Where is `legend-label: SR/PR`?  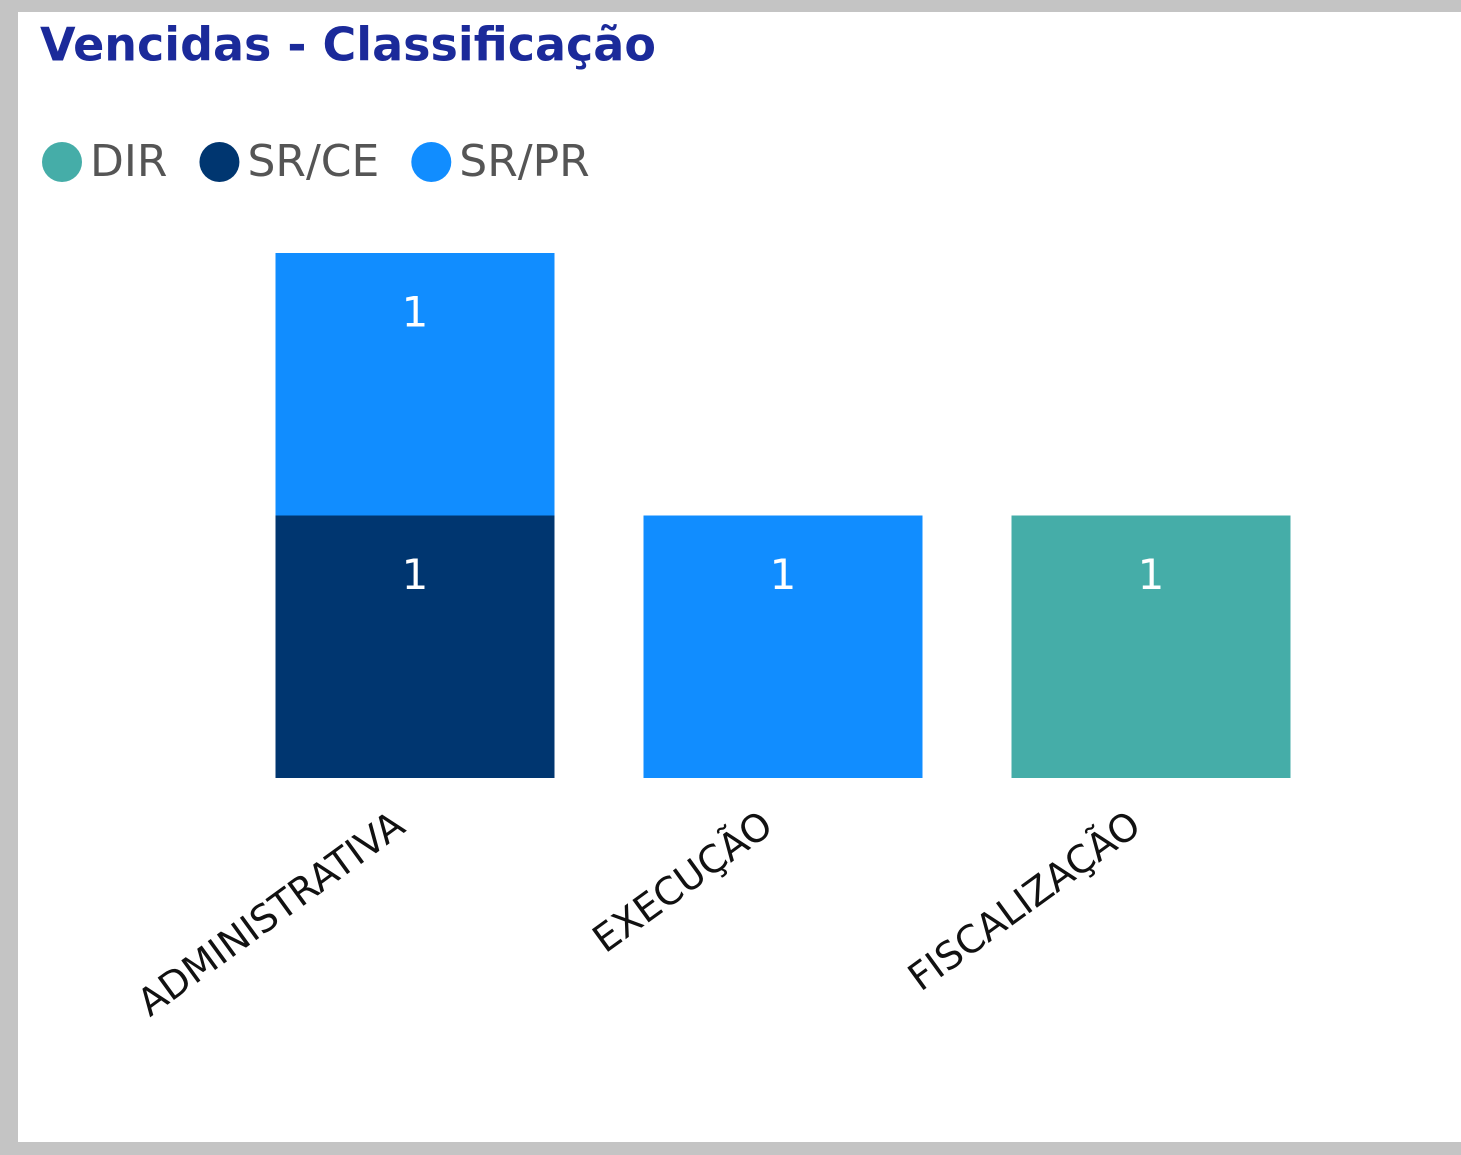 legend-label: SR/PR is located at coordinates (524, 161).